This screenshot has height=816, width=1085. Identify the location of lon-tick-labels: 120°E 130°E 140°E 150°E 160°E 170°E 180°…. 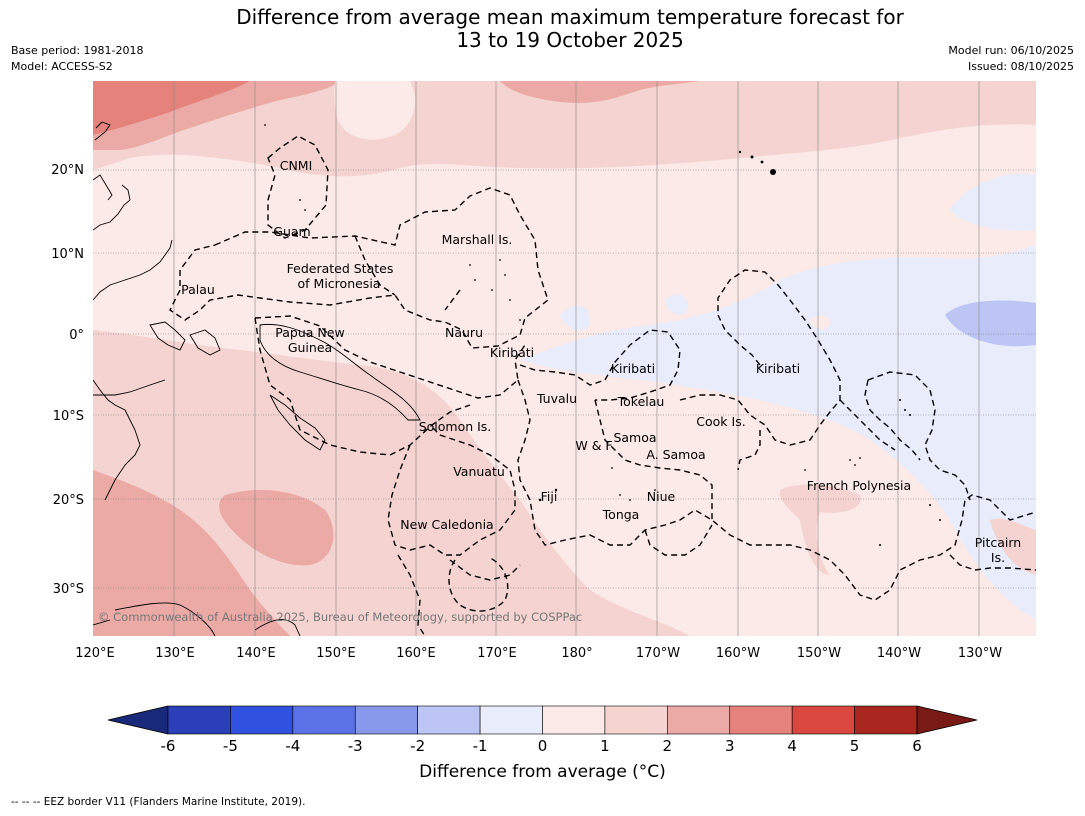
(538, 653).